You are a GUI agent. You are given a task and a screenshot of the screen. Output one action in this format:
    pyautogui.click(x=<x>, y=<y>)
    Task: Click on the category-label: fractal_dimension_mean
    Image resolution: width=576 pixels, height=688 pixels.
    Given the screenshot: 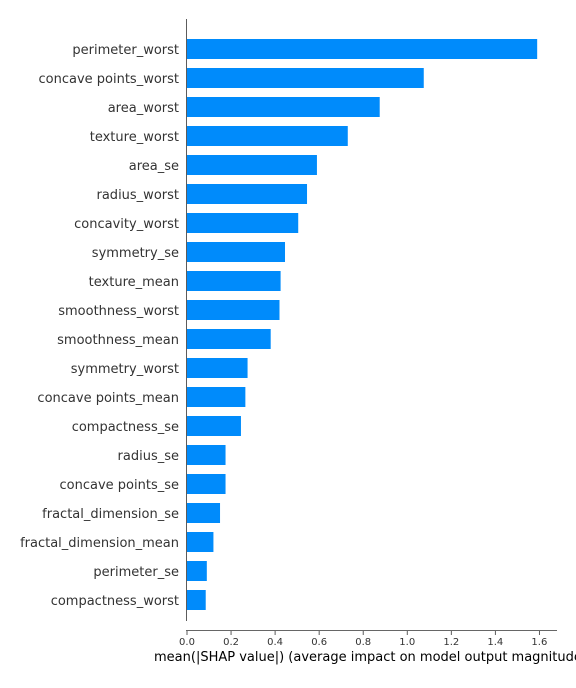 What is the action you would take?
    pyautogui.click(x=99, y=543)
    